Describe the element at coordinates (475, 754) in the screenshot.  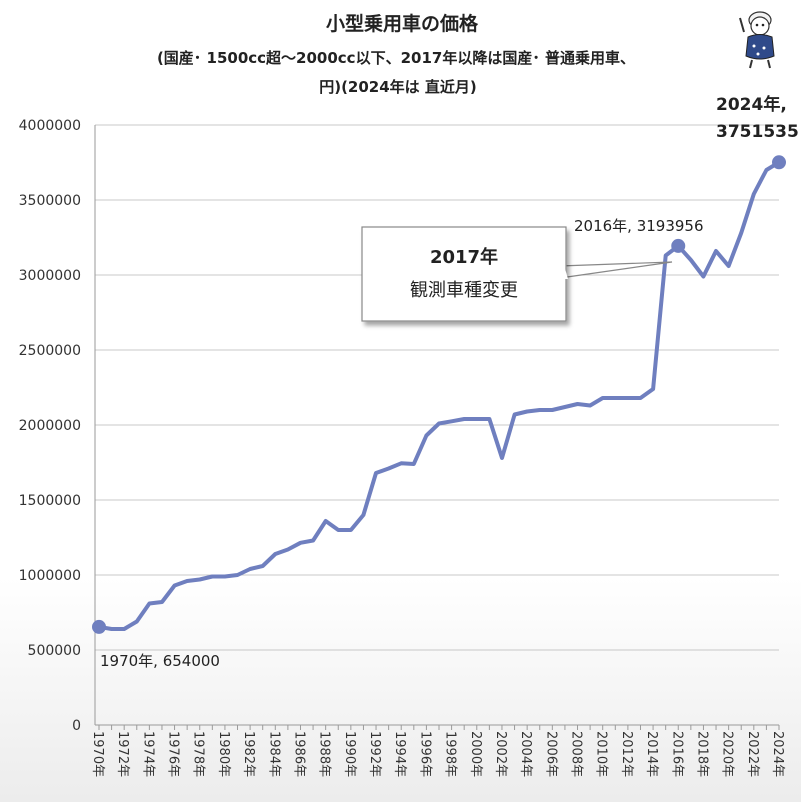
I see `x-tick-label: 2000年` at that location.